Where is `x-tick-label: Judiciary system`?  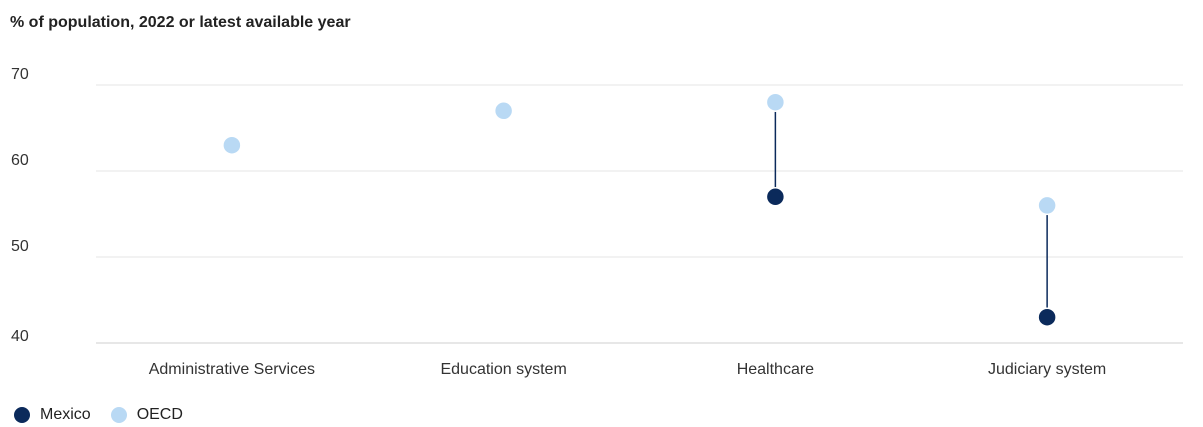 x-tick-label: Judiciary system is located at coordinates (1047, 369).